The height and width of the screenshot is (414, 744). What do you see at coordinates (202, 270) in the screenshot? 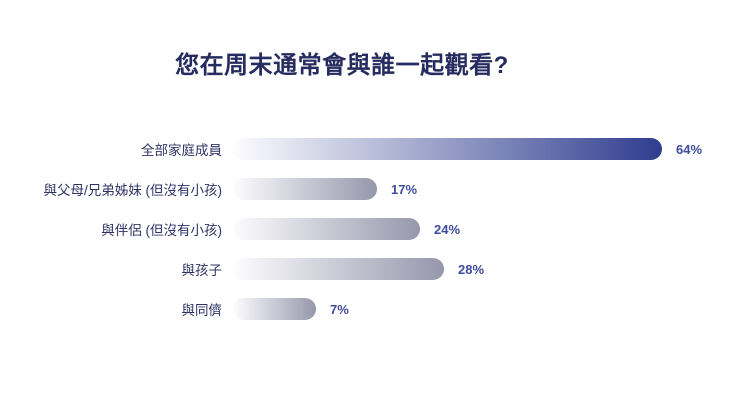
I see `category-label: 與孩子` at bounding box center [202, 270].